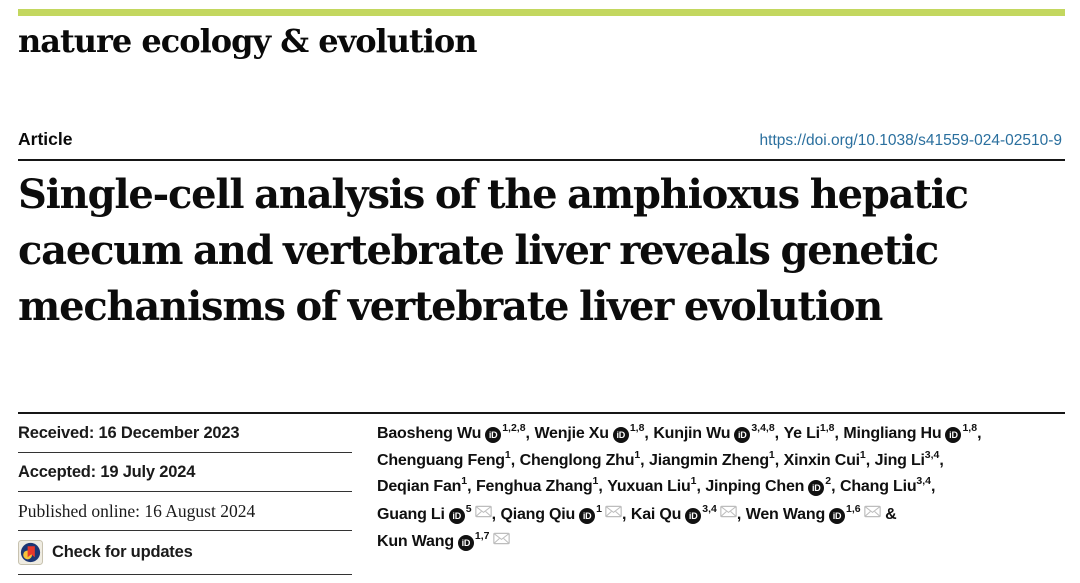 Image resolution: width=1080 pixels, height=583 pixels. Describe the element at coordinates (450, 306) in the screenshot. I see `page-title-line: mechanisms of vertebrate liver evolution` at that location.